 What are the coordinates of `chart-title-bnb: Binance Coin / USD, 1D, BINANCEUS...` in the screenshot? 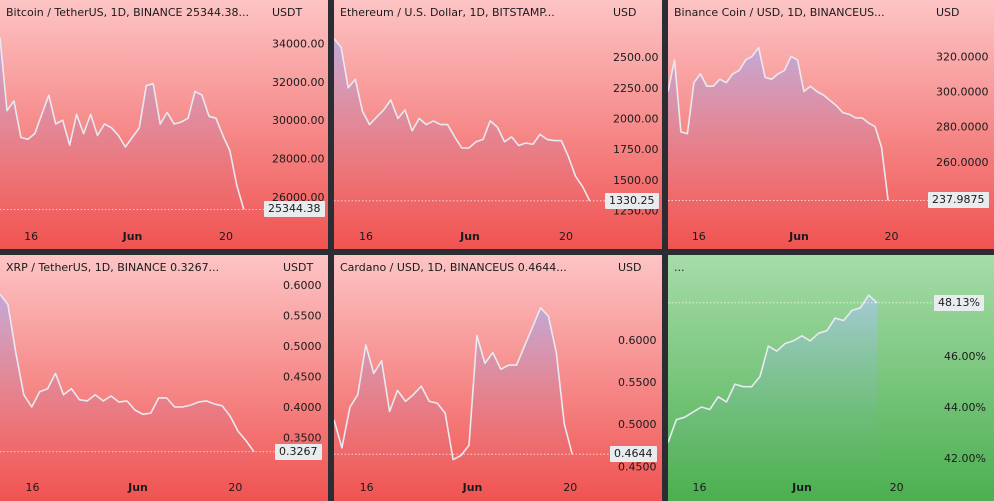 It's located at (779, 12).